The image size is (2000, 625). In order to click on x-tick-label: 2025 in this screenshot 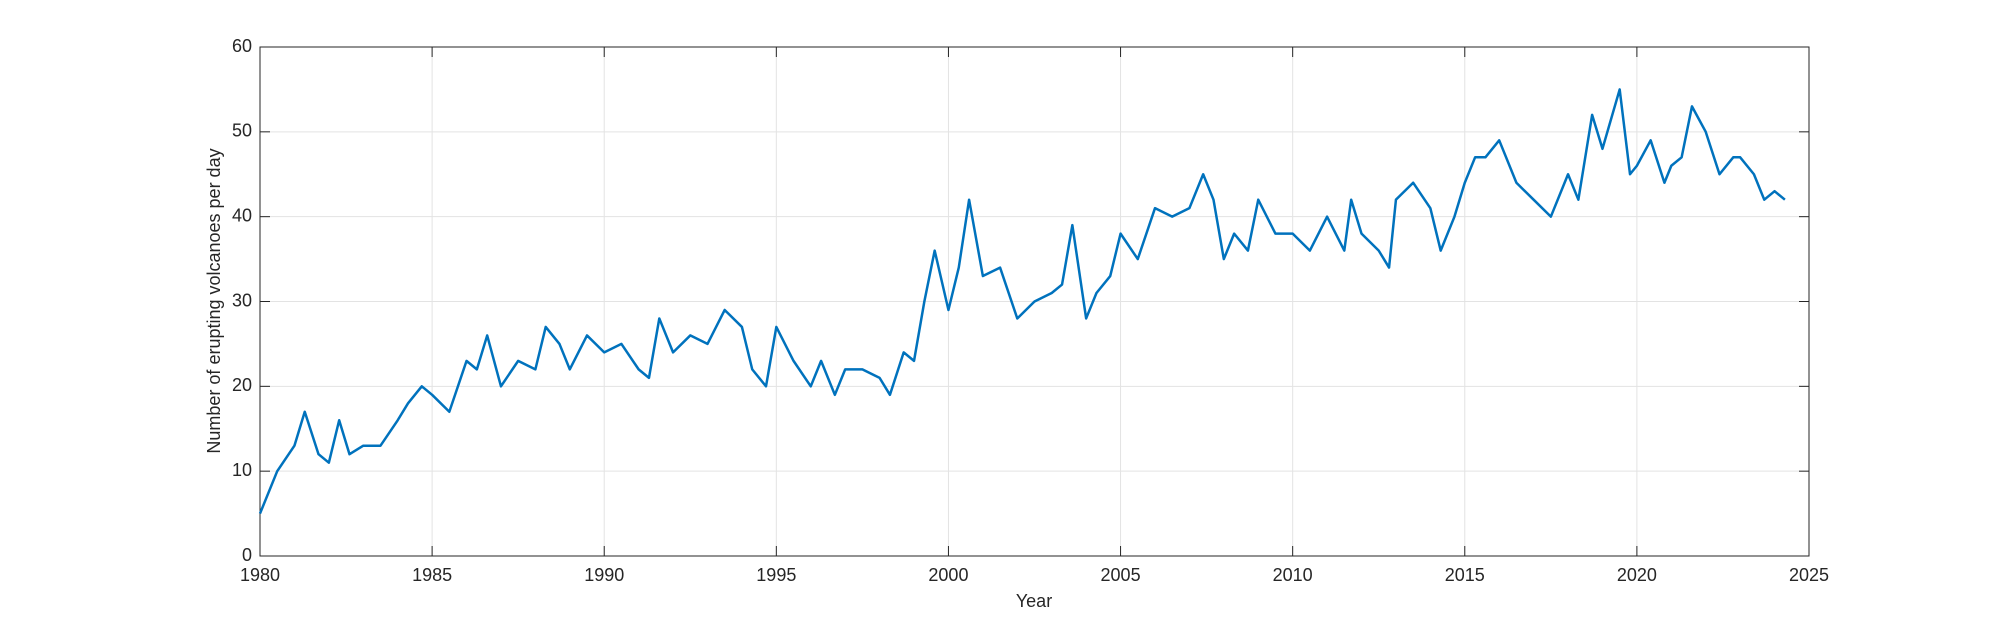, I will do `click(1809, 575)`.